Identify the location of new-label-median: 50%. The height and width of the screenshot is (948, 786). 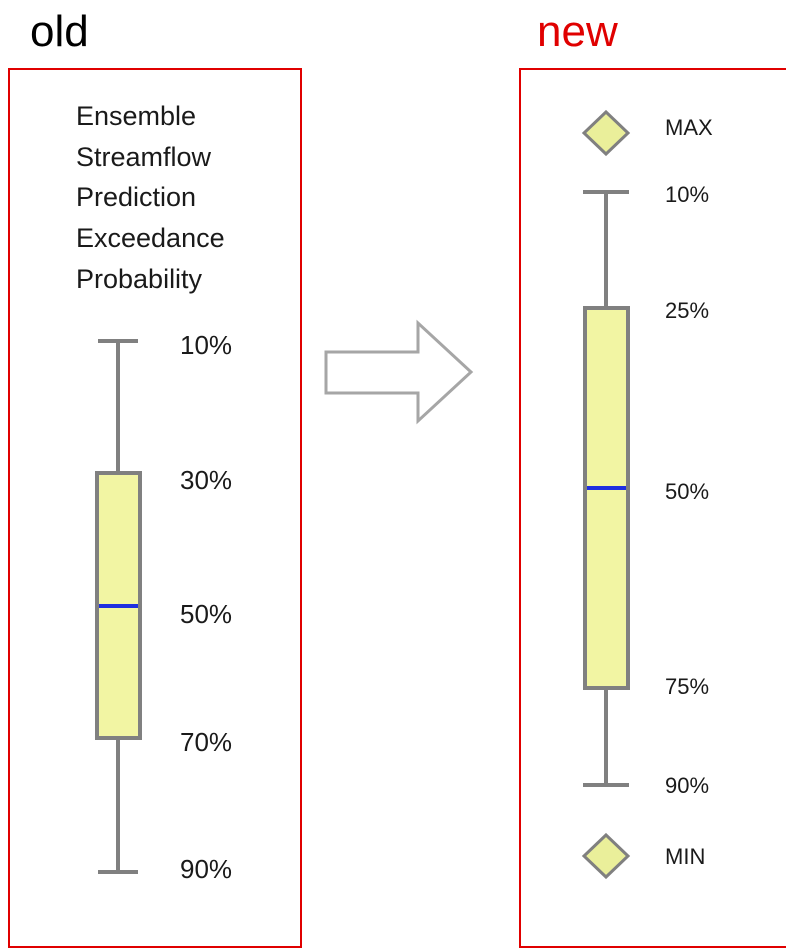
(687, 491).